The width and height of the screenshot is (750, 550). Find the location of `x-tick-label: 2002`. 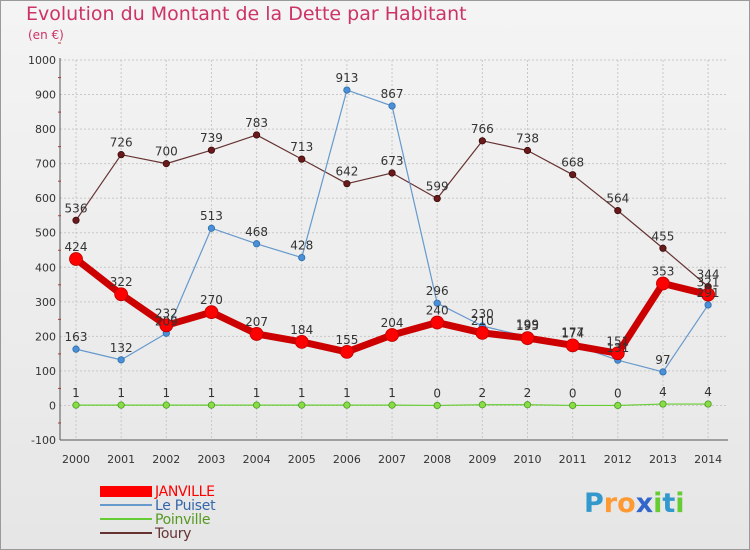

x-tick-label: 2002 is located at coordinates (166, 459).